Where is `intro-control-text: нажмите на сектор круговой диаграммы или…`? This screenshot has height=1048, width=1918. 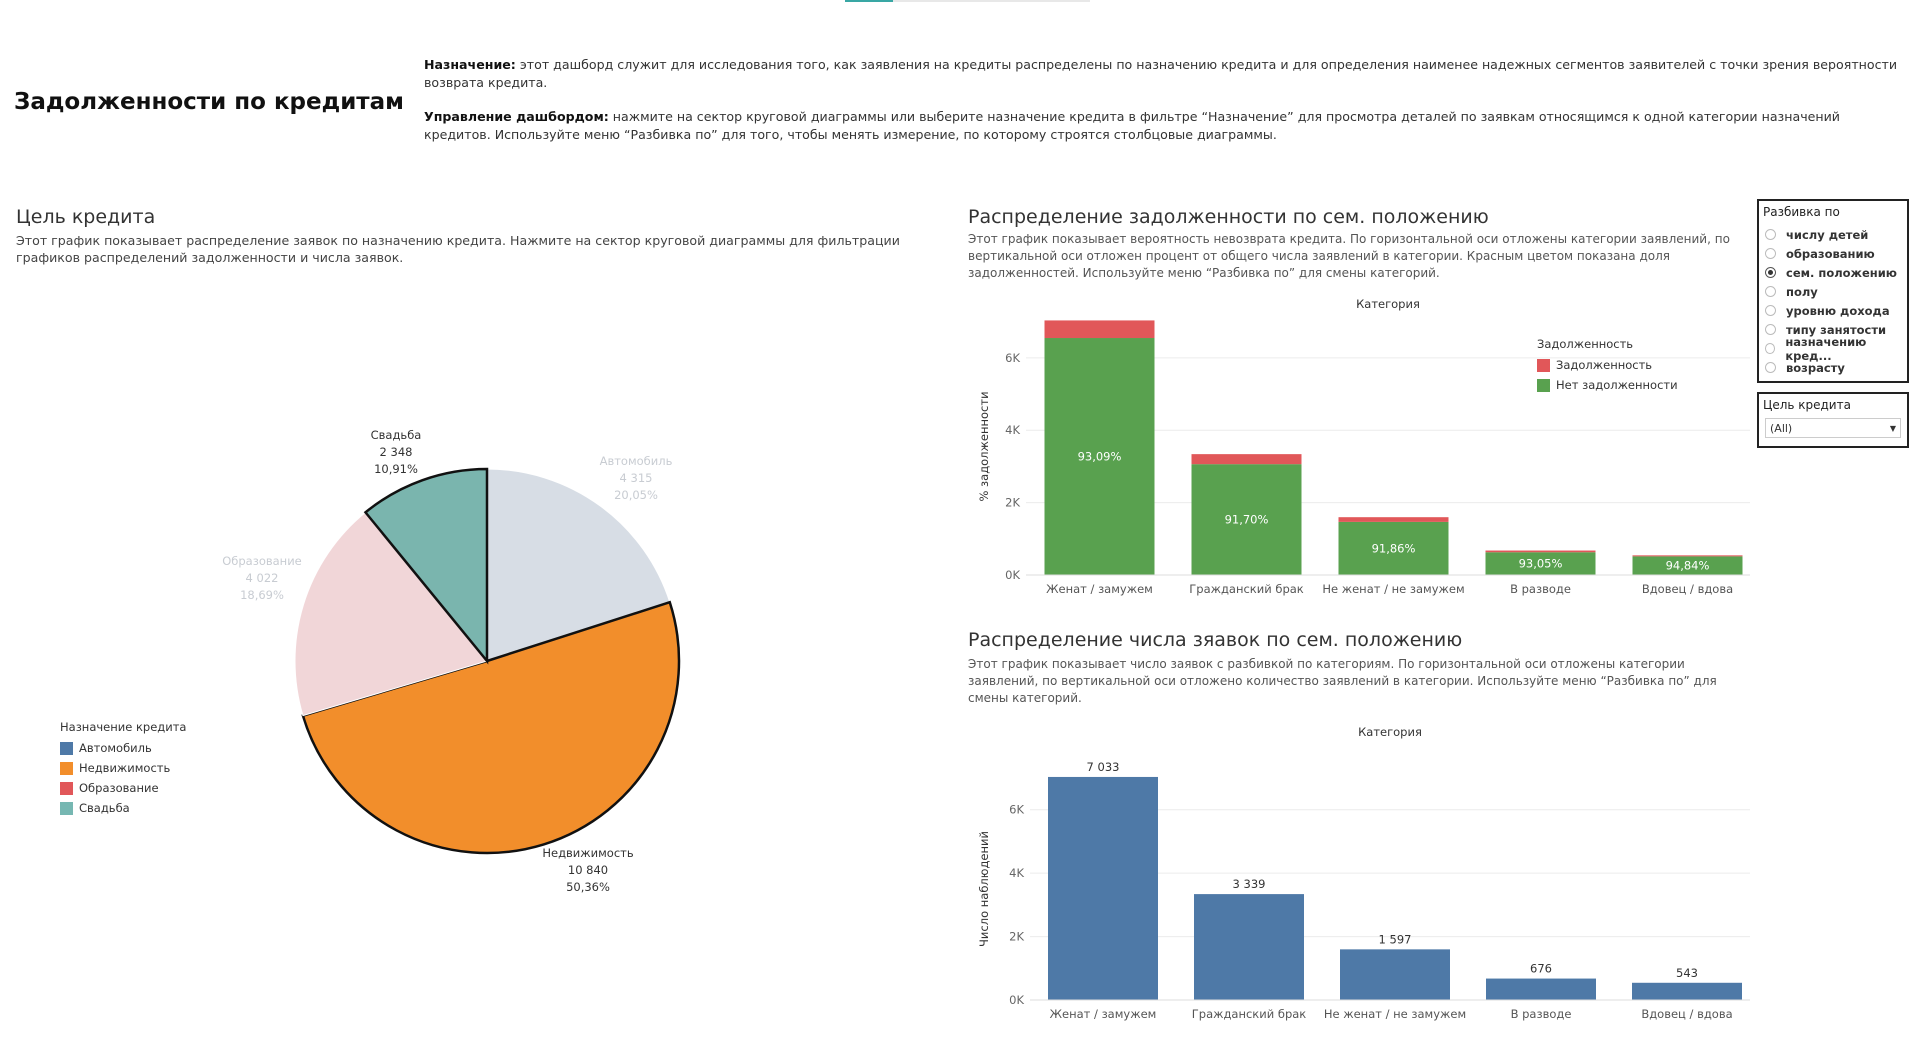
intro-control-text: нажмите на сектор круговой диаграммы или… is located at coordinates (1132, 125).